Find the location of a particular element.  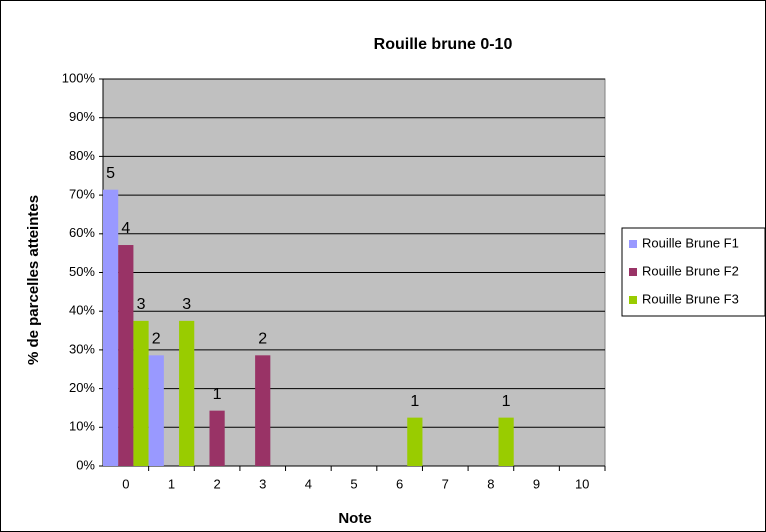

y-axis-title: % de parcelles atteintes is located at coordinates (33, 280).